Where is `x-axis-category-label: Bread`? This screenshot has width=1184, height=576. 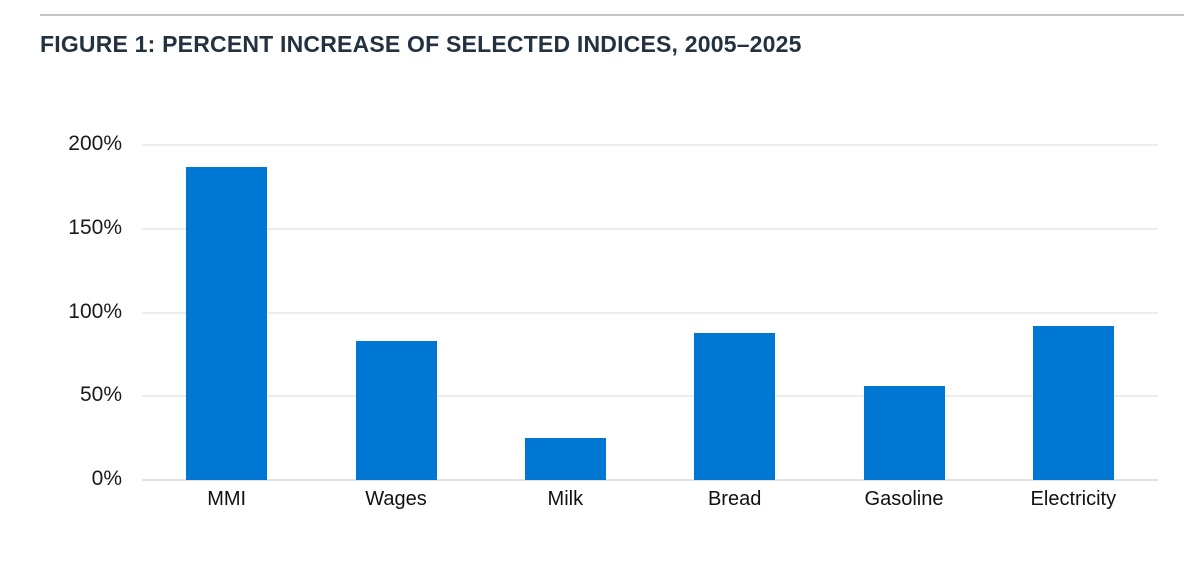 x-axis-category-label: Bread is located at coordinates (734, 499).